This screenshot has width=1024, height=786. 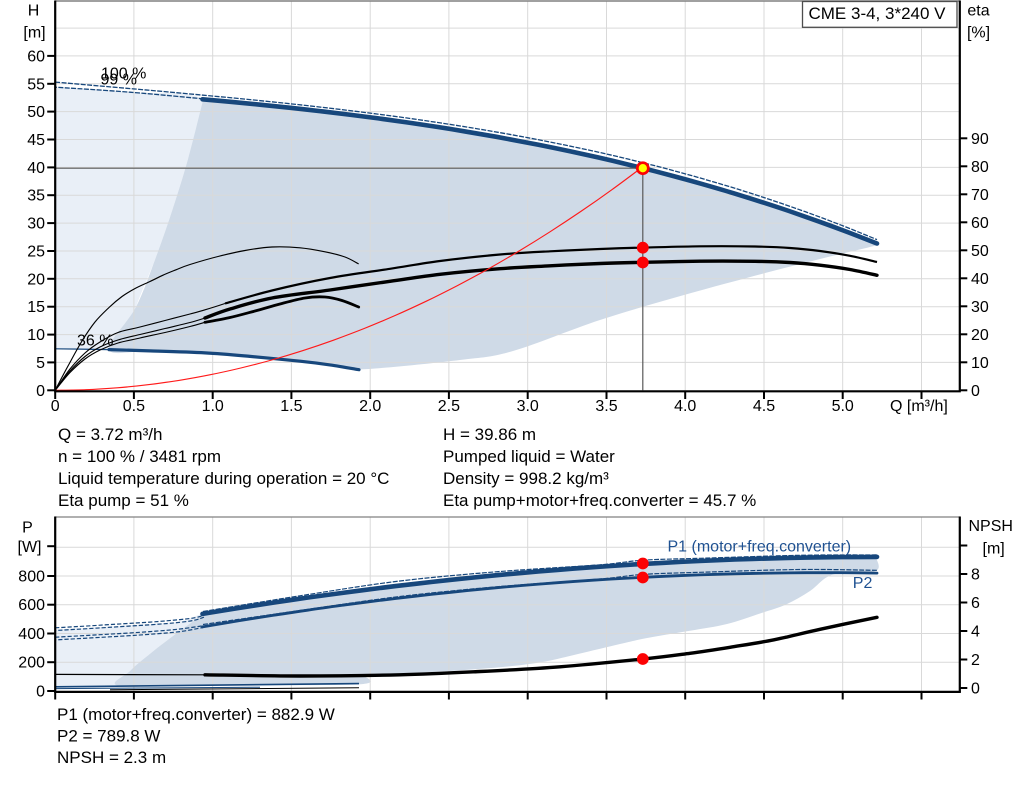 I want to click on svg-text: 0.5, so click(x=134, y=406).